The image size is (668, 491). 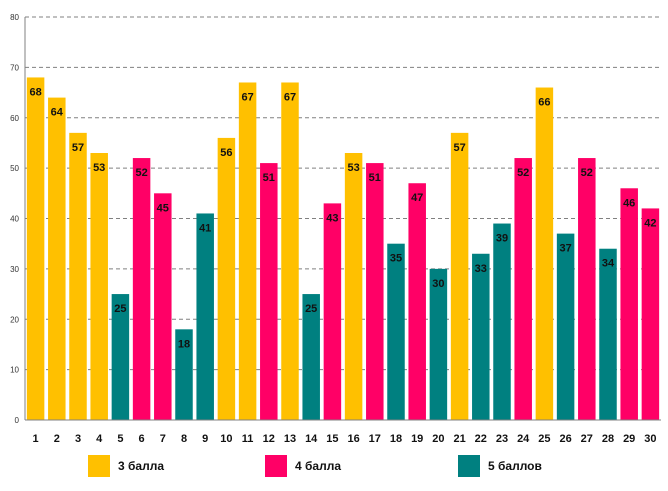 I want to click on x-tick-label: 30, so click(x=650, y=439).